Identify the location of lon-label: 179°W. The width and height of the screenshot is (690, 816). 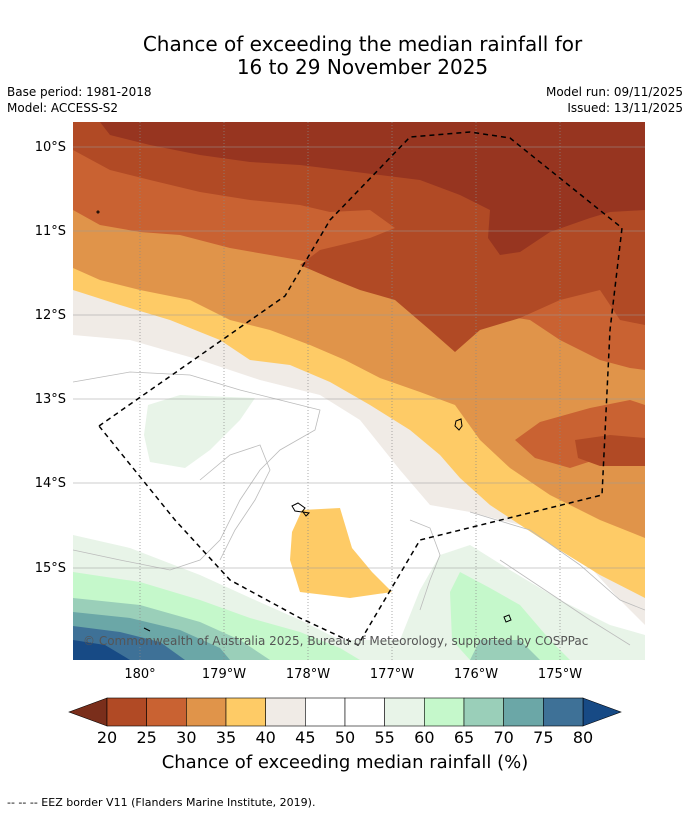
(224, 674).